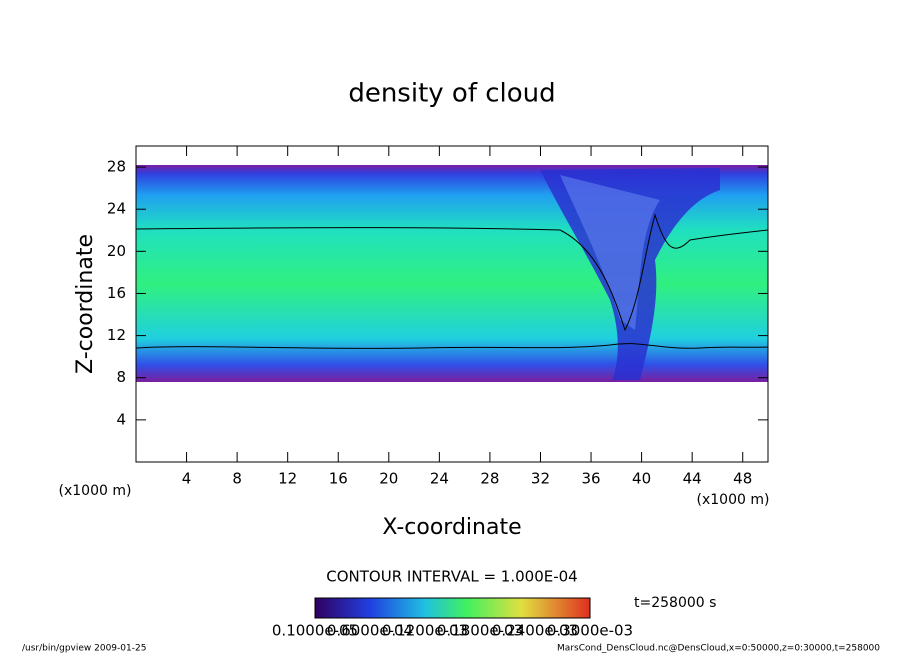  I want to click on y-tick-label: 24, so click(116, 209).